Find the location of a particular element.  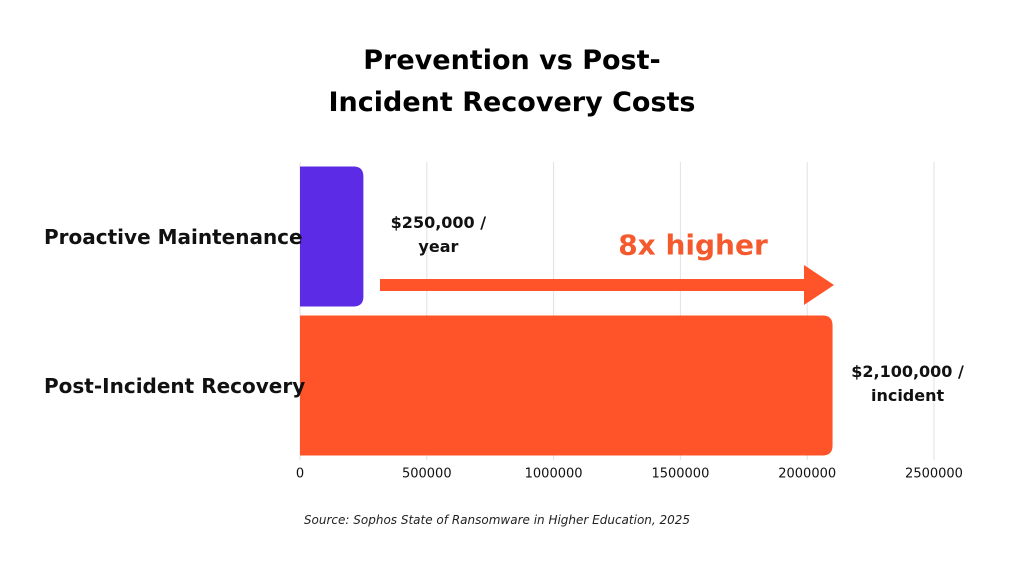

value-label: $250,000 / year is located at coordinates (438, 234).